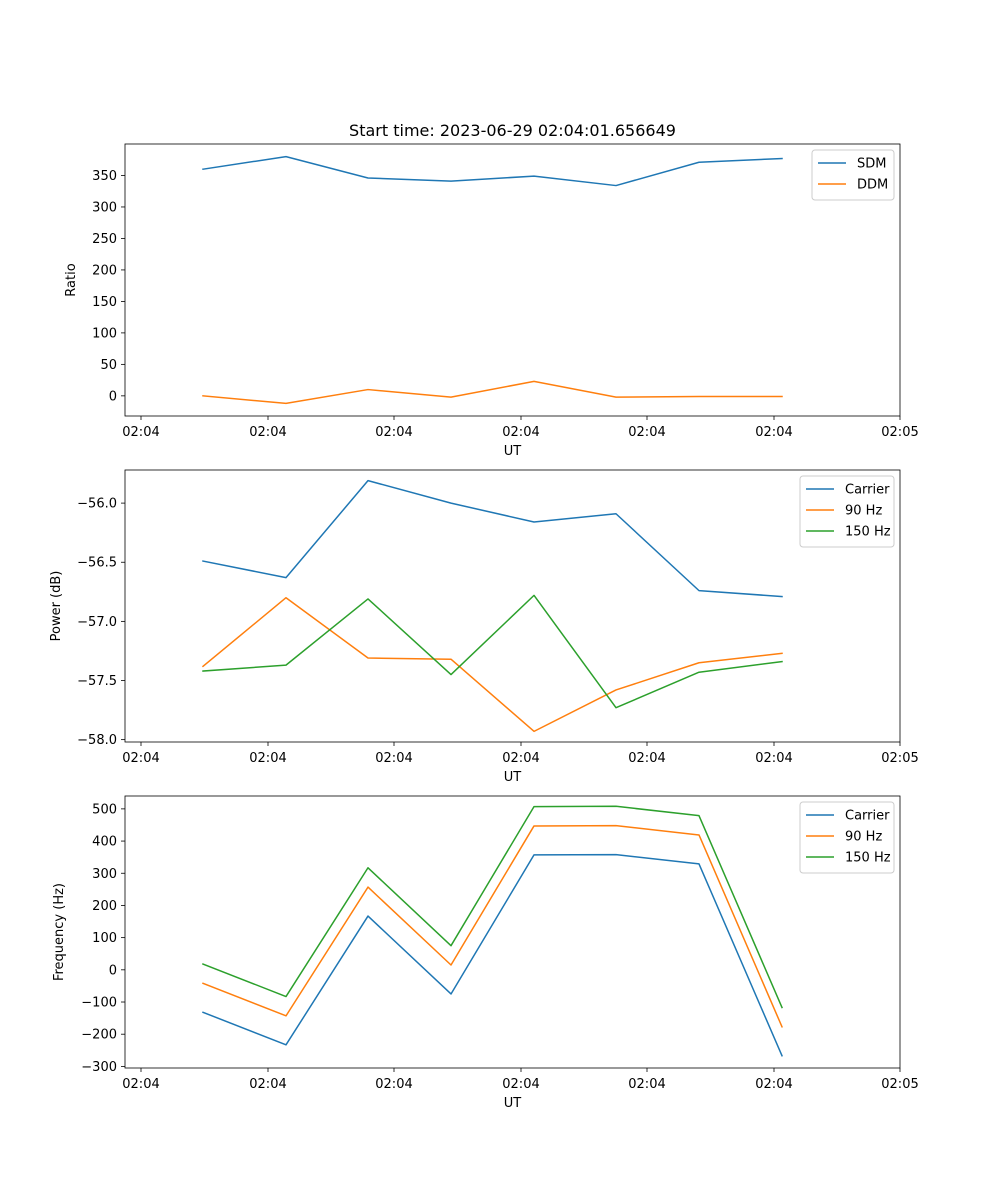  What do you see at coordinates (853, 175) in the screenshot?
I see `legend: SDM DDM` at bounding box center [853, 175].